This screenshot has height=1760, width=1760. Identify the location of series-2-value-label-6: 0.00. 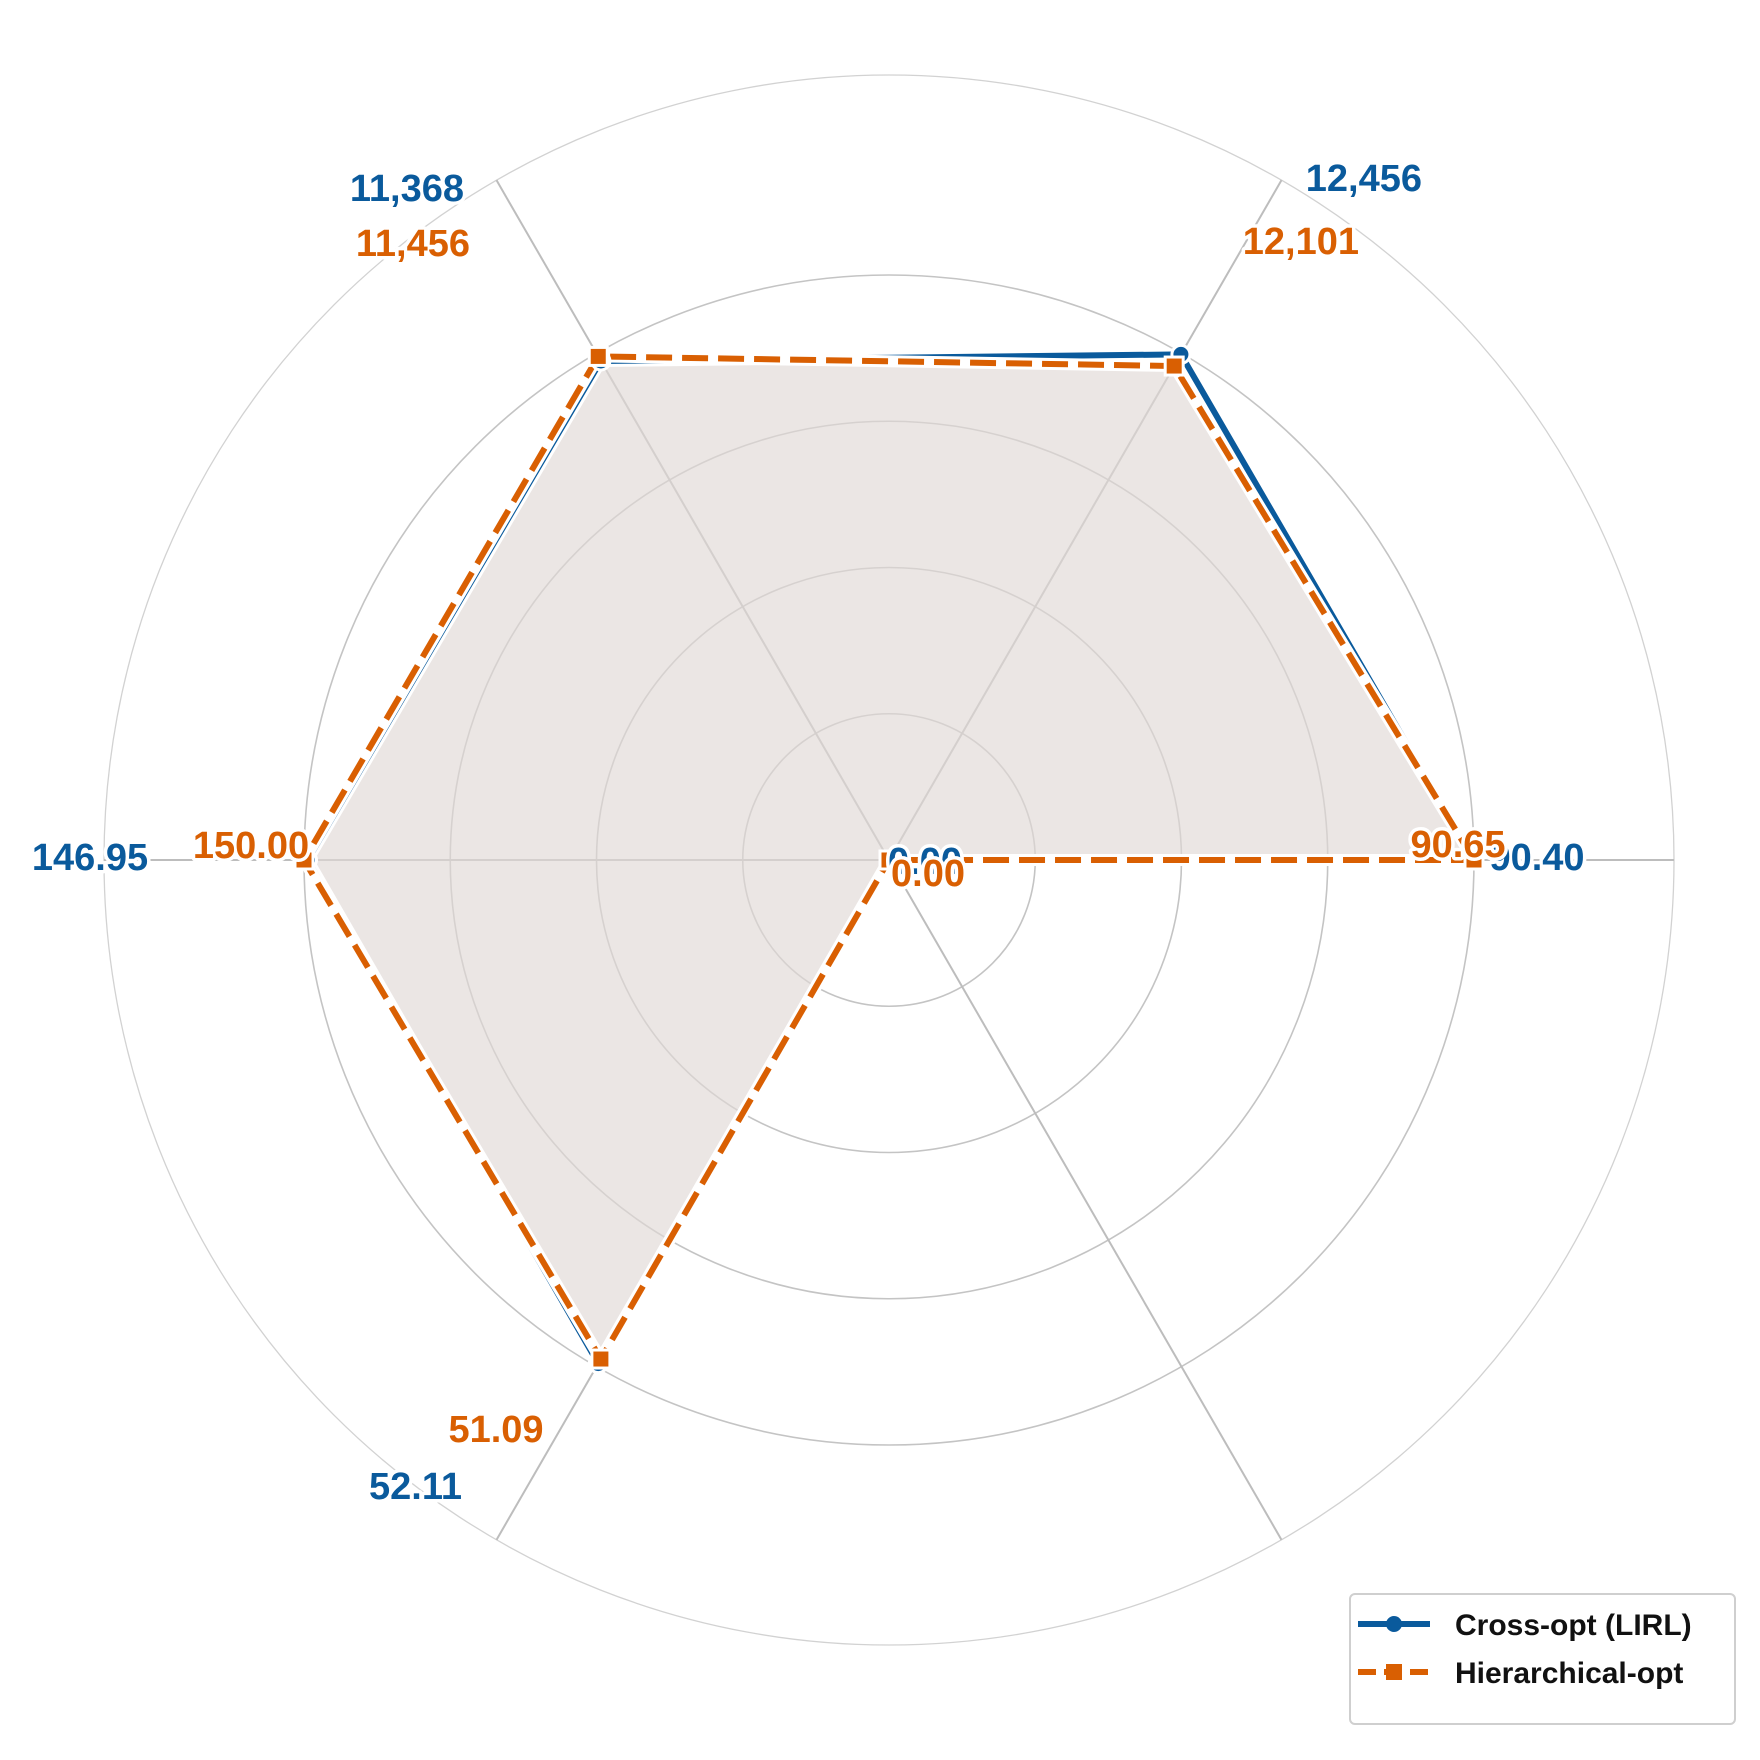
(928, 874).